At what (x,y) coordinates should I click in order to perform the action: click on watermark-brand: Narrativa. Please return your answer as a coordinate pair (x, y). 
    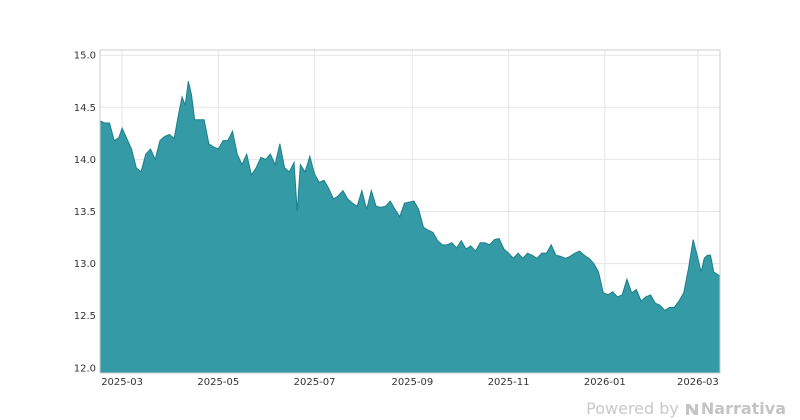
    Looking at the image, I should click on (735, 408).